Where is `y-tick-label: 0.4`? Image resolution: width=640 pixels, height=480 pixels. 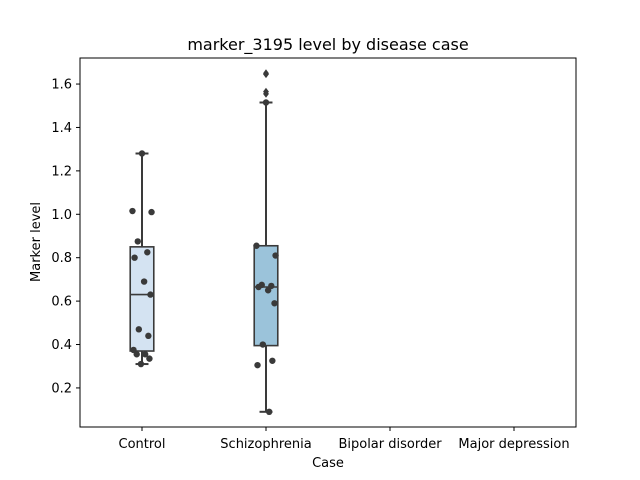 y-tick-label: 0.4 is located at coordinates (61, 345).